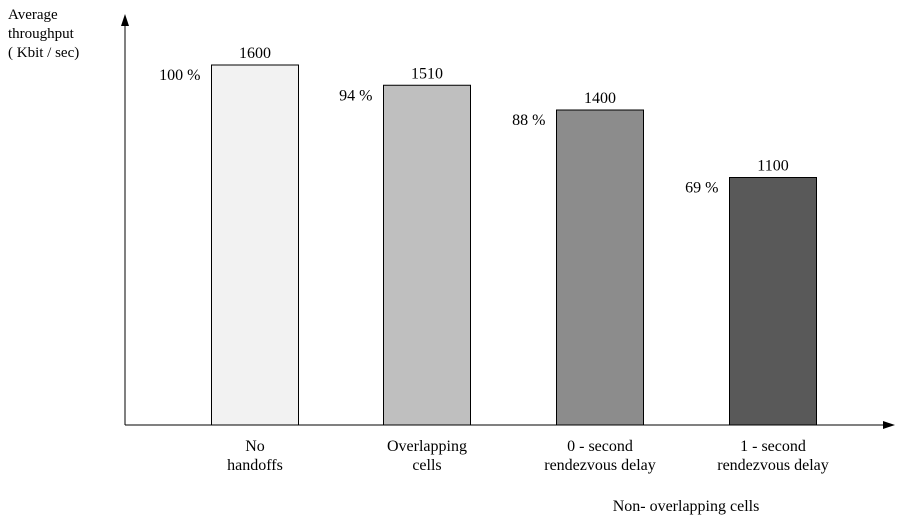 The height and width of the screenshot is (517, 897). Describe the element at coordinates (43, 53) in the screenshot. I see `y-axis-label-line: ( Kbit / sec)` at that location.